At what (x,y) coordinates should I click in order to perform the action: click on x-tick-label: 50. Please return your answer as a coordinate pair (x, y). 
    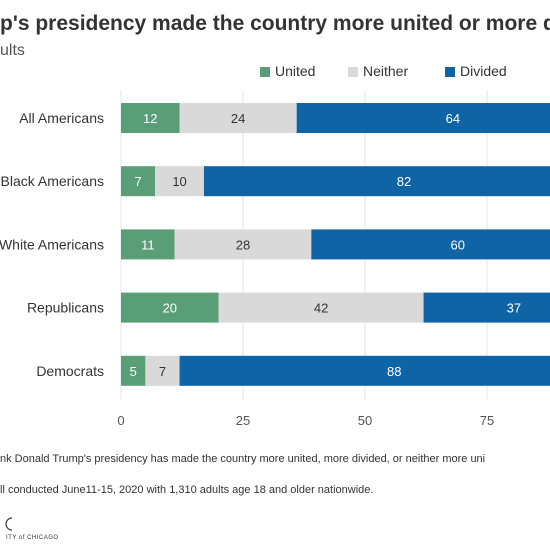
    Looking at the image, I should click on (365, 420).